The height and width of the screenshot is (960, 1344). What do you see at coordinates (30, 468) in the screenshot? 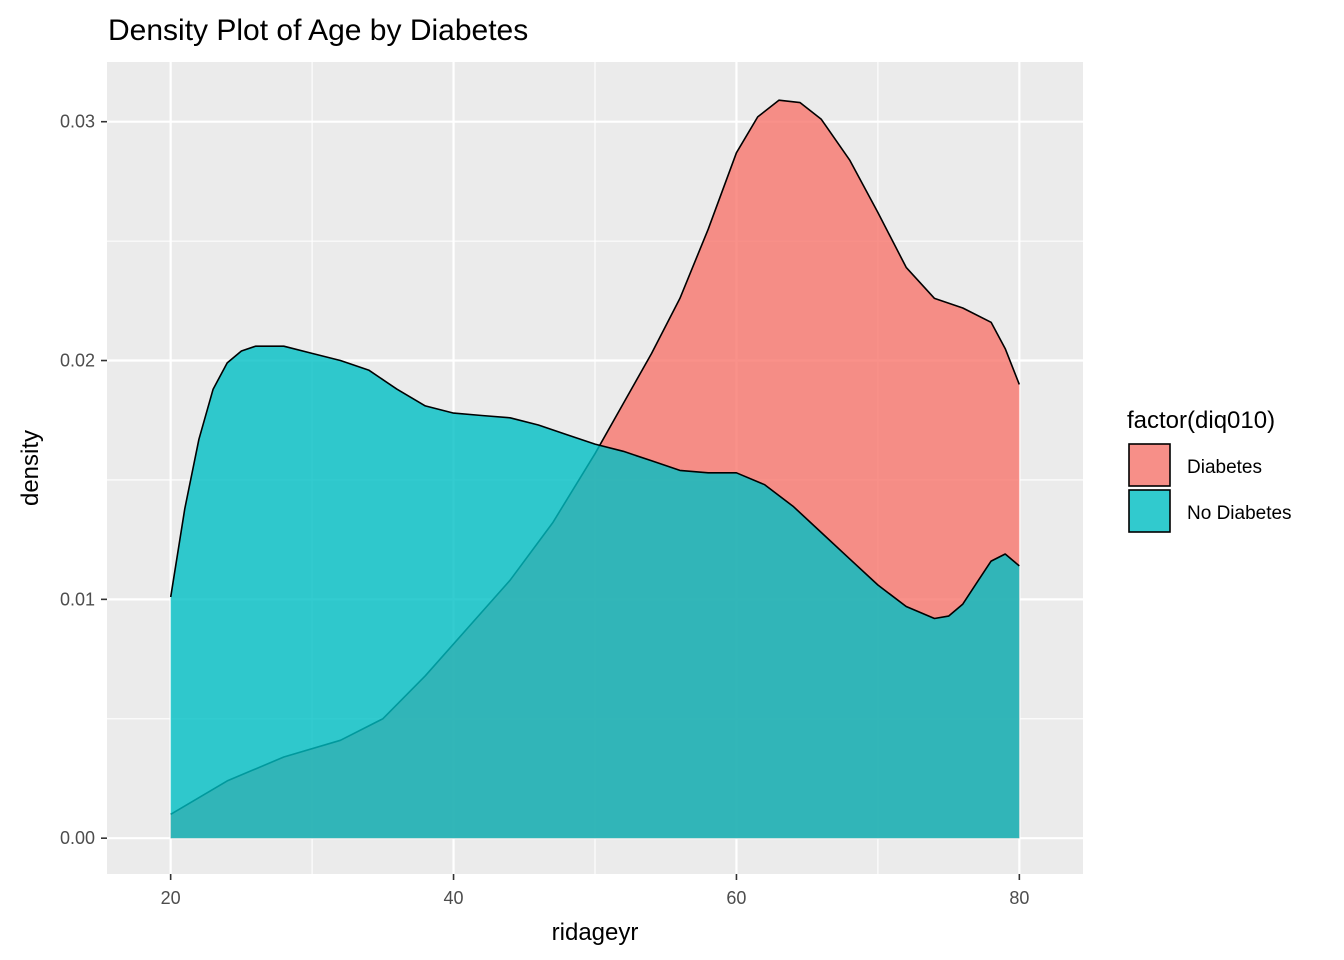
I see `y-axis-title: density` at bounding box center [30, 468].